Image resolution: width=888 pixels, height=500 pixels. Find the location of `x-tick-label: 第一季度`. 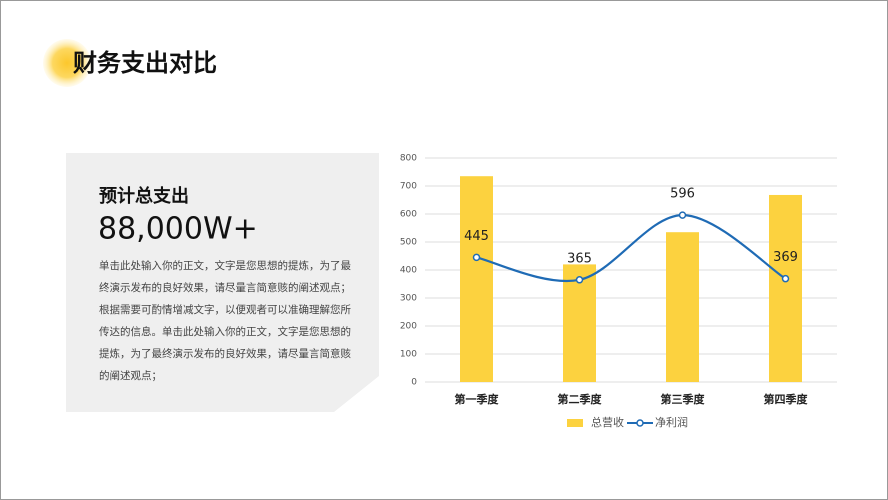

x-tick-label: 第一季度 is located at coordinates (477, 399).